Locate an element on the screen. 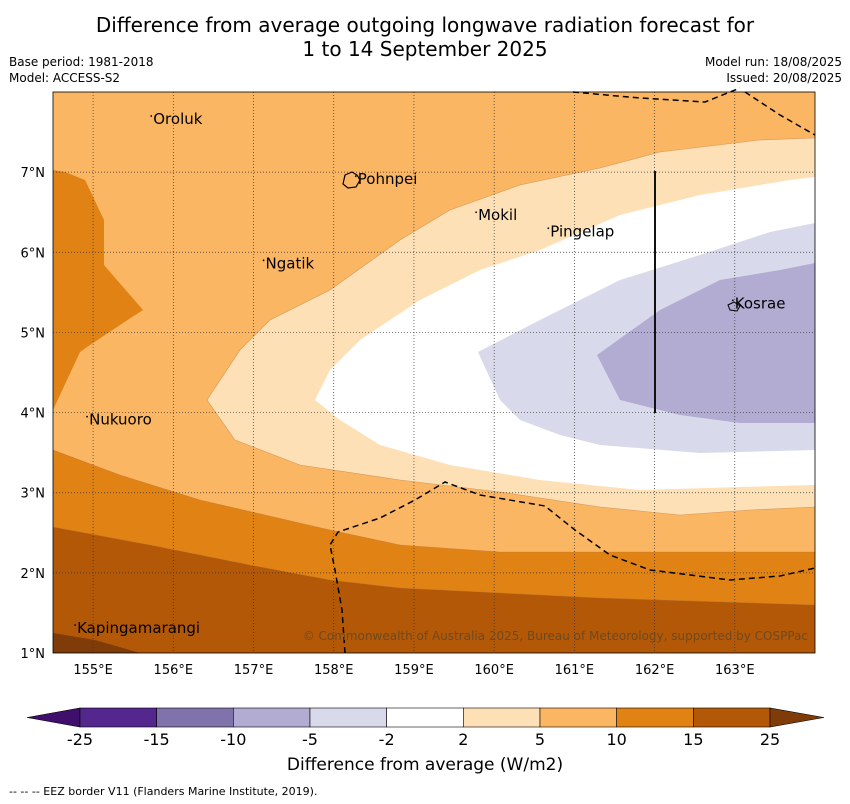 This screenshot has height=804, width=850. colorbar-arrow-low is located at coordinates (53, 717).